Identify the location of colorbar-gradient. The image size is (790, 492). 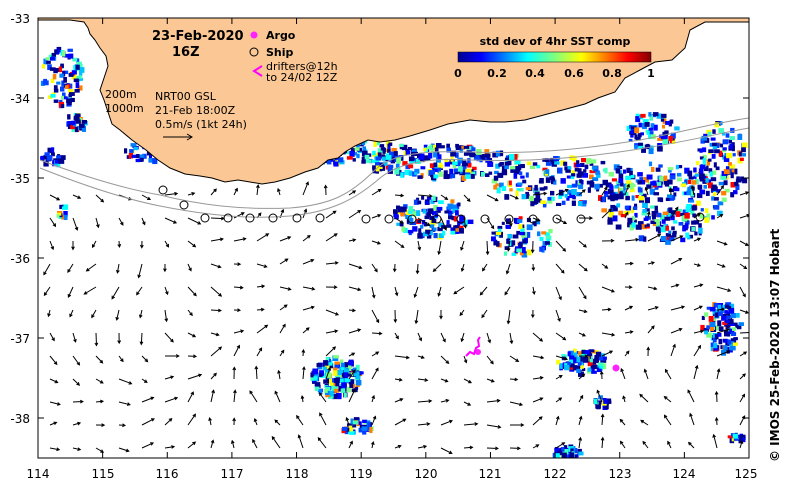
(554, 57).